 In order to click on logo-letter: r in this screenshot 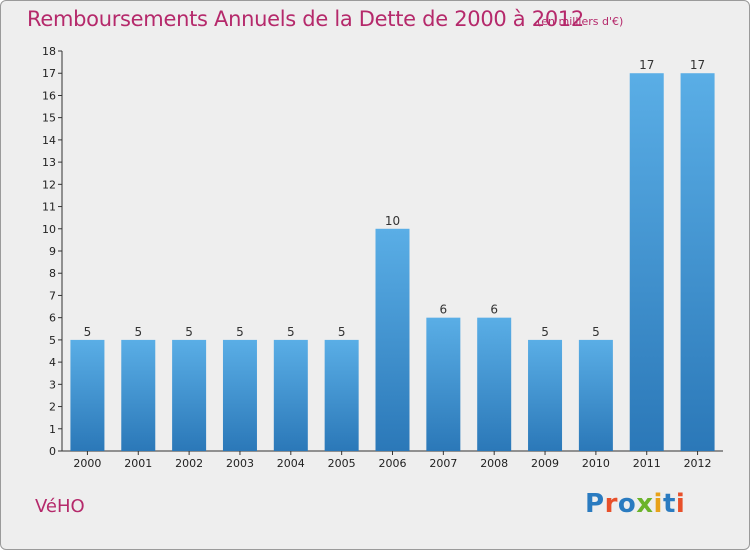, I will do `click(611, 504)`.